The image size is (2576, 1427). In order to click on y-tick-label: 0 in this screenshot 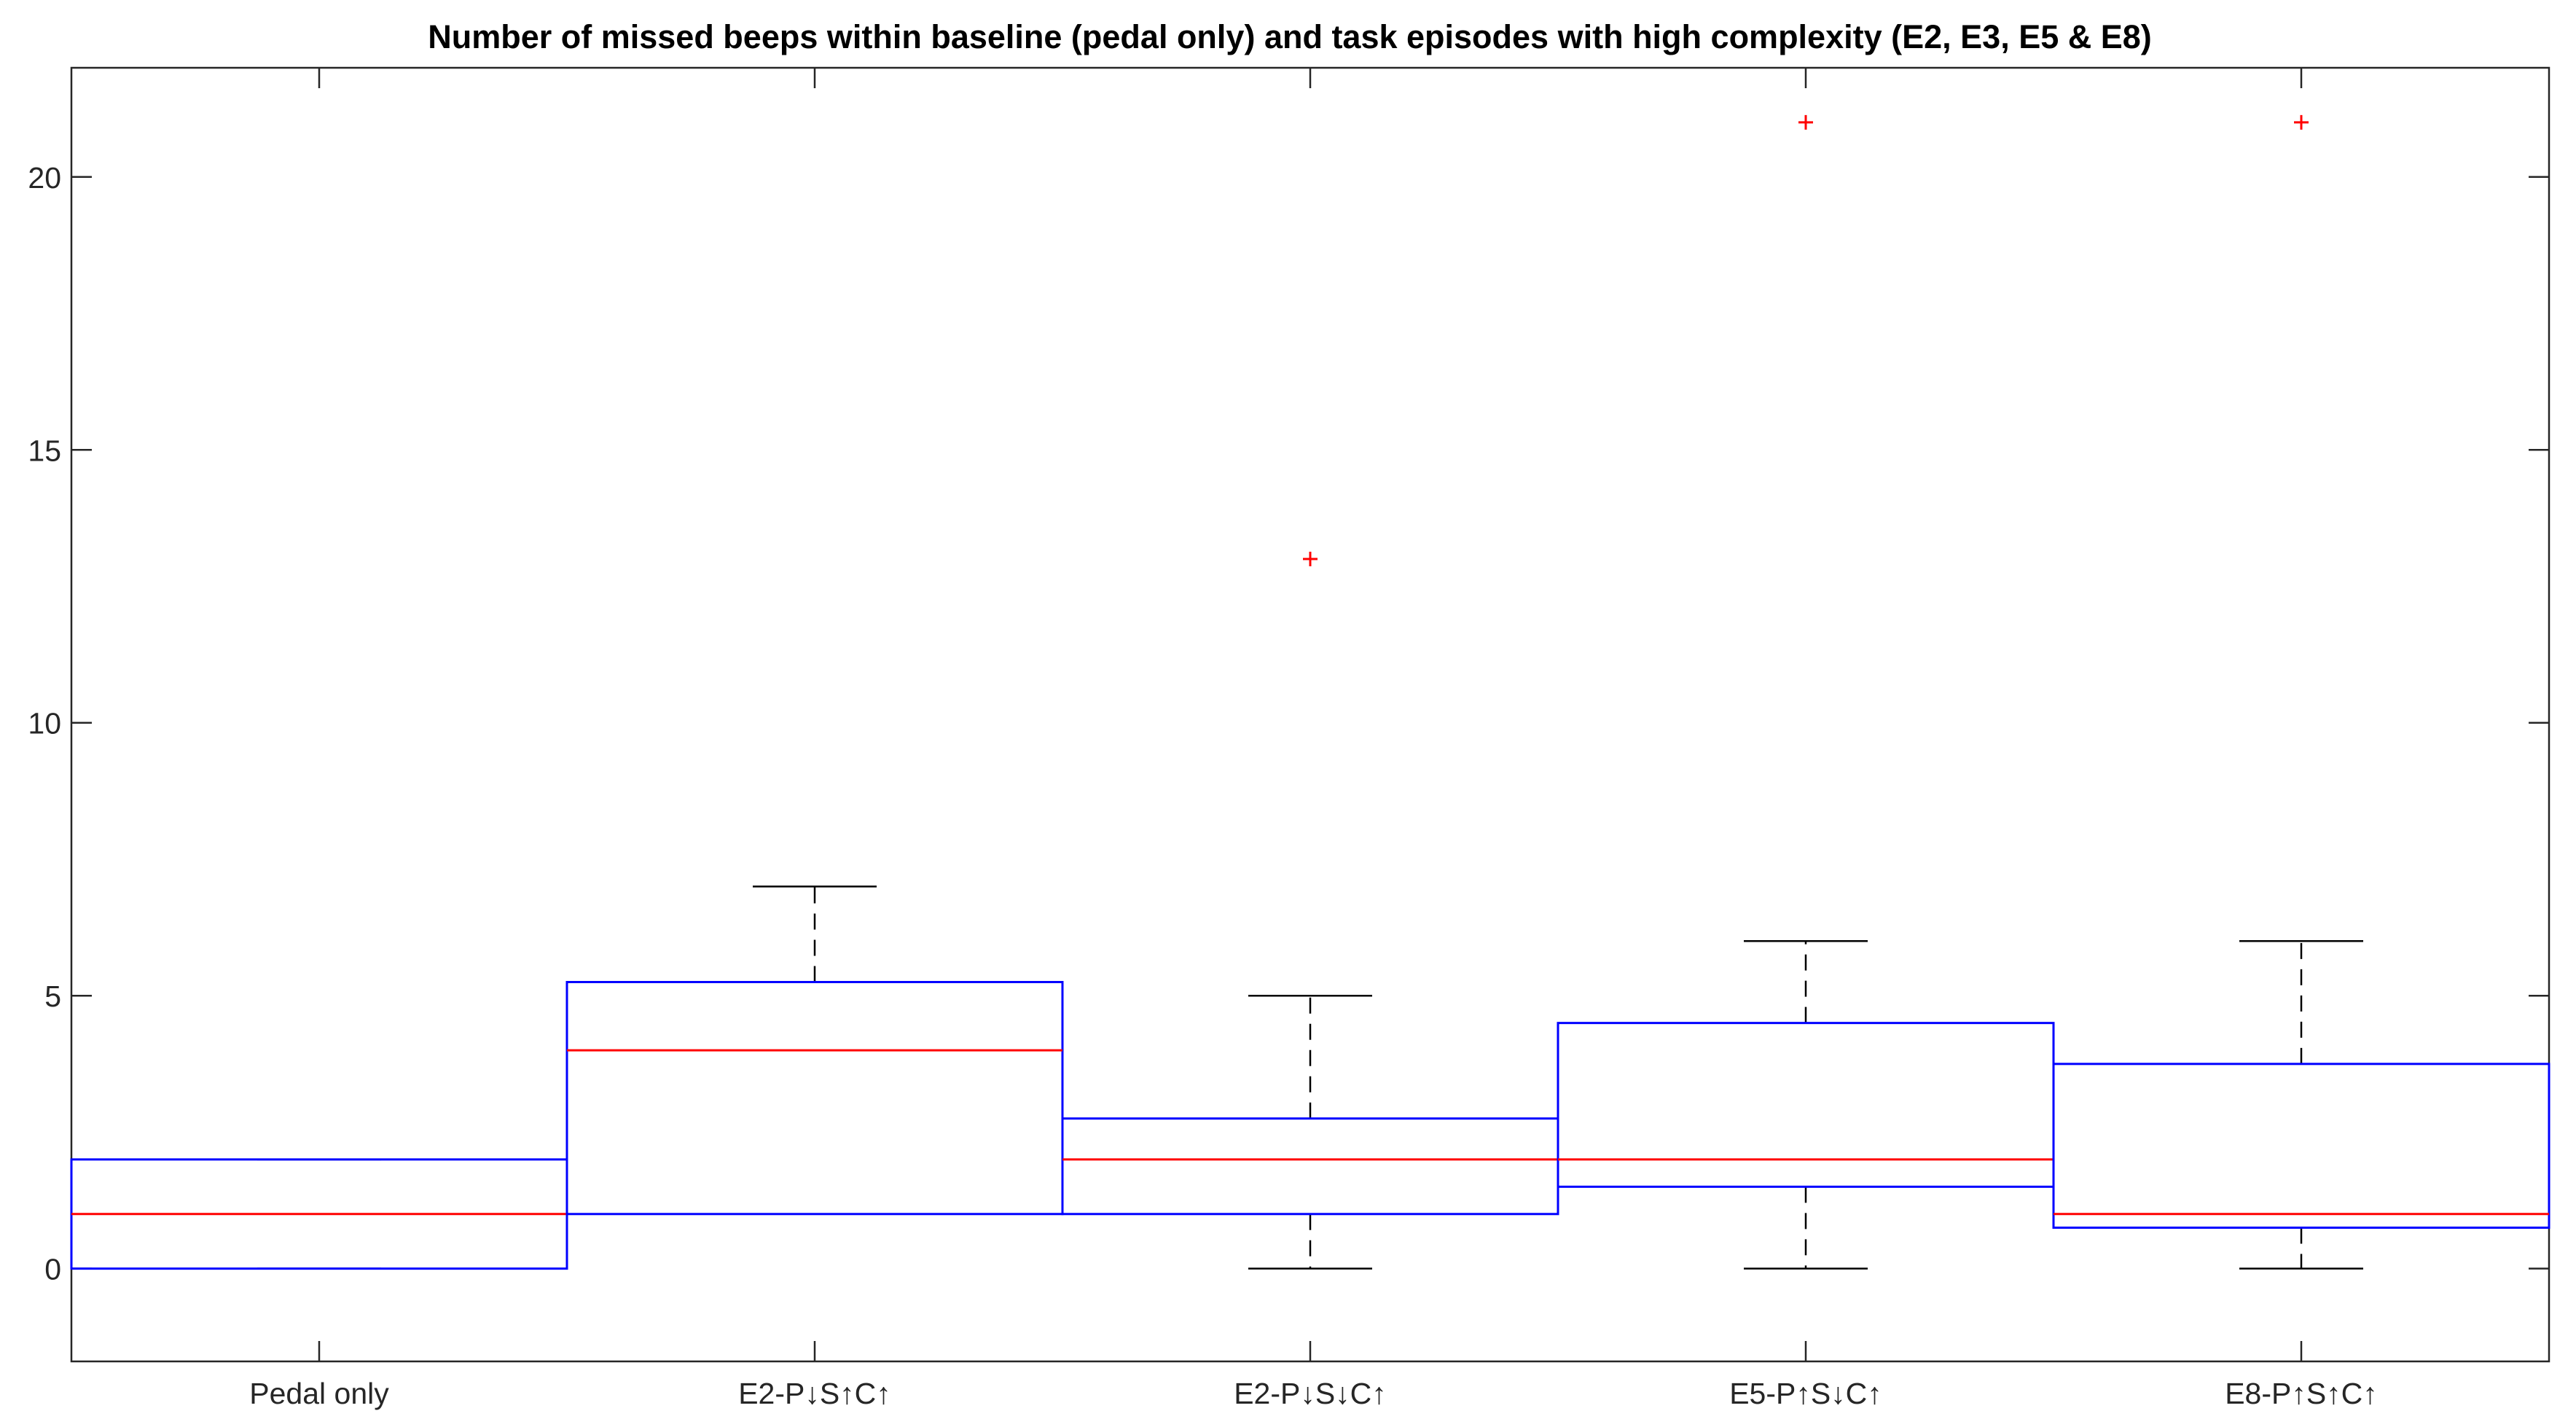, I will do `click(52, 1270)`.